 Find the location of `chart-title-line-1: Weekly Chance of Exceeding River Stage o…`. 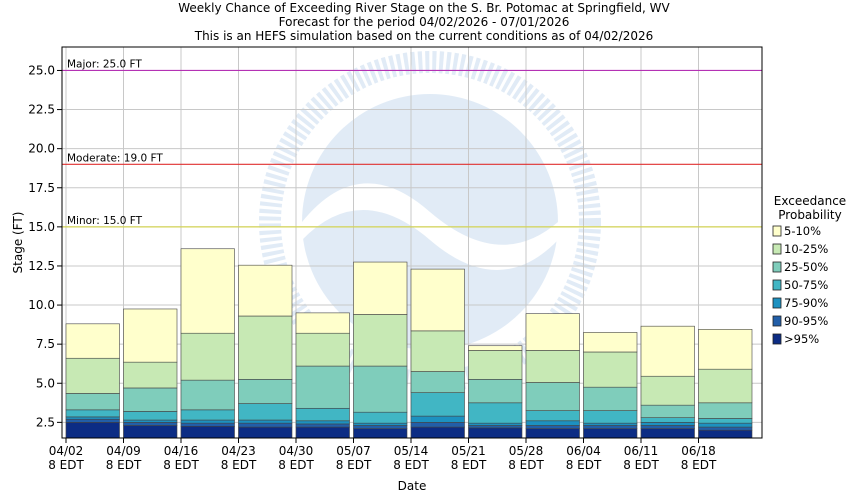

chart-title-line-1: Weekly Chance of Exceeding River Stage o… is located at coordinates (424, 8).